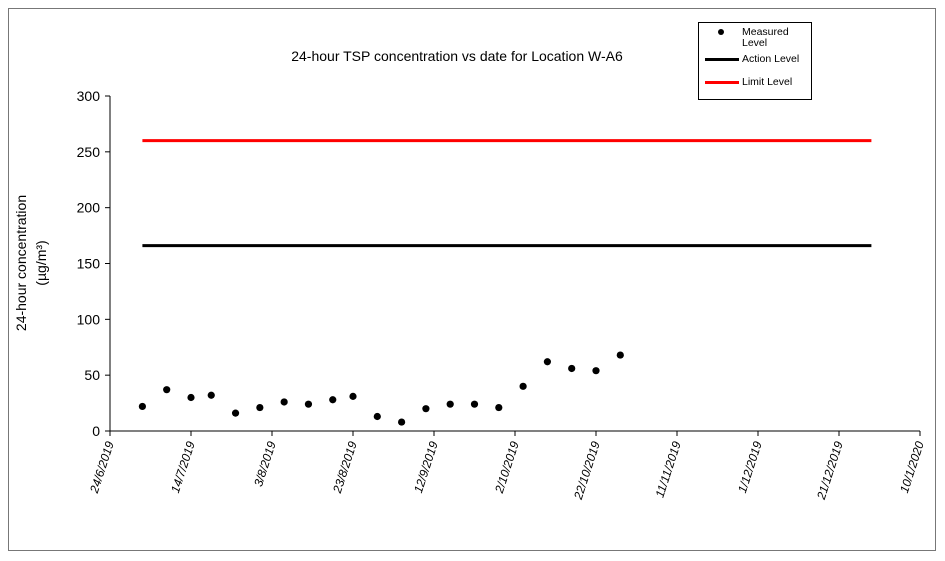  What do you see at coordinates (96, 431) in the screenshot?
I see `y-tick-label: 0` at bounding box center [96, 431].